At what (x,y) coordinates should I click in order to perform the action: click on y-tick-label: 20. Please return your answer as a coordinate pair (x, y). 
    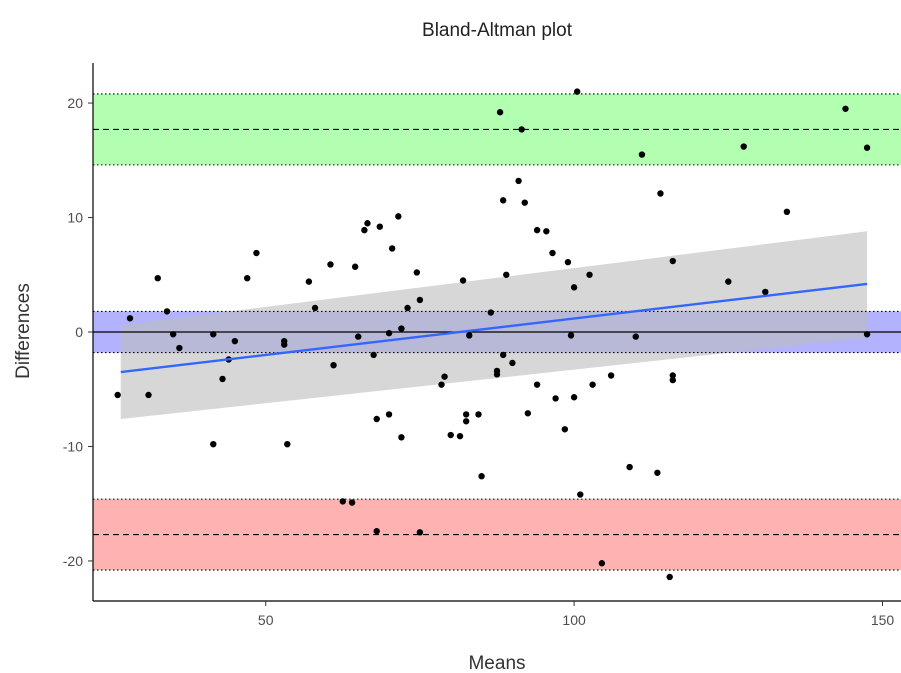
    Looking at the image, I should click on (75, 103).